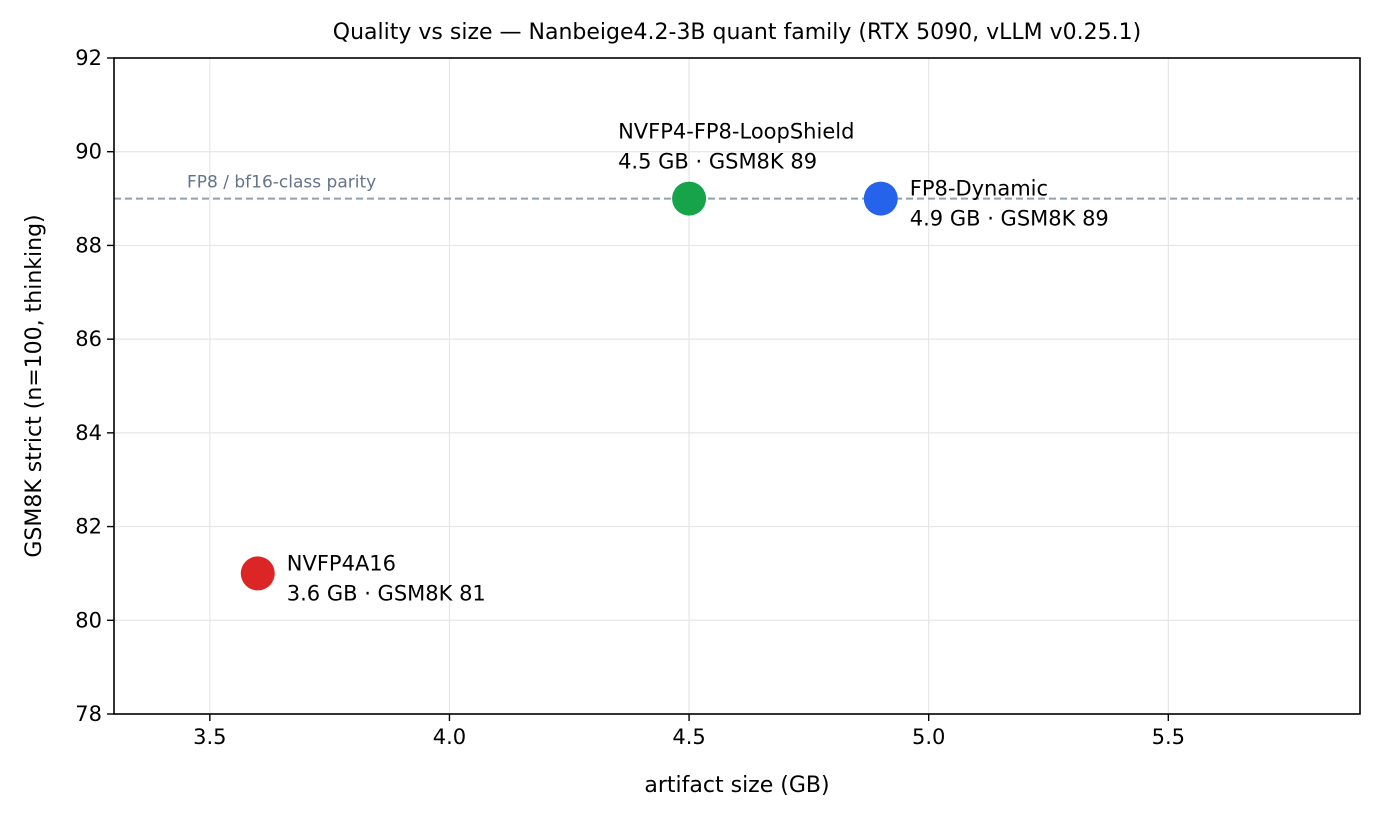  I want to click on y-tick-label: 84, so click(88, 433).